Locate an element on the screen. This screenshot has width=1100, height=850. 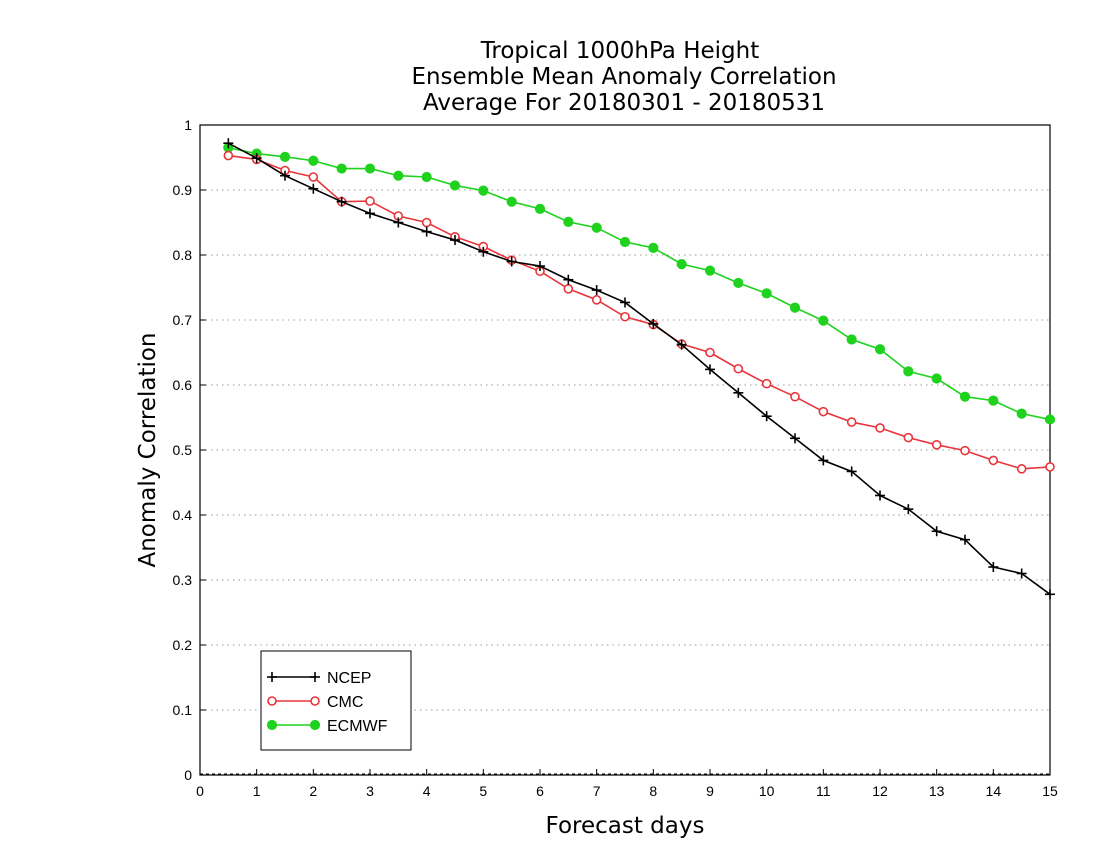
x-tick-label: 11 is located at coordinates (823, 791).